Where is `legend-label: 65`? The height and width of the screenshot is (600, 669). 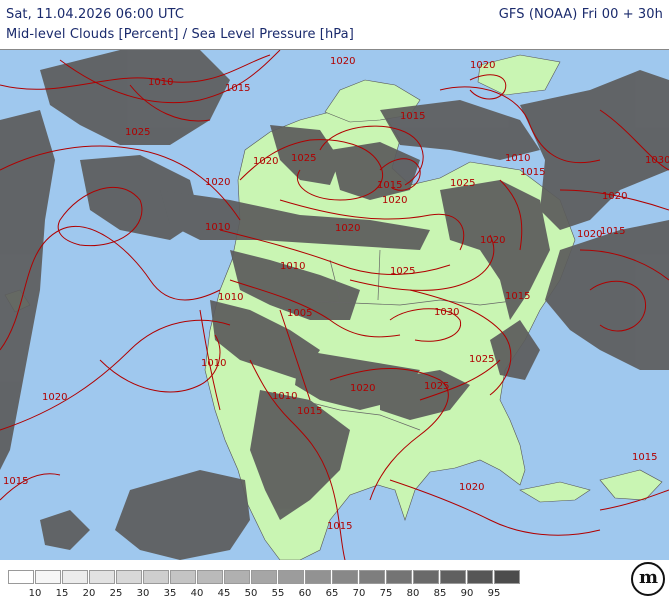 legend-label: 65 is located at coordinates (332, 593).